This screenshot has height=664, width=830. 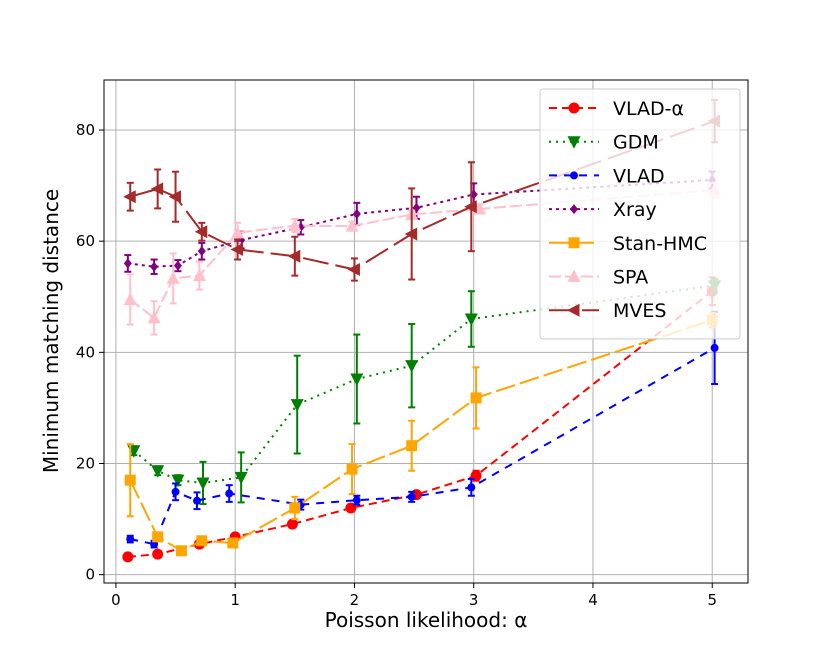 I want to click on legend-label-vlad: VLAD-α, so click(x=648, y=109).